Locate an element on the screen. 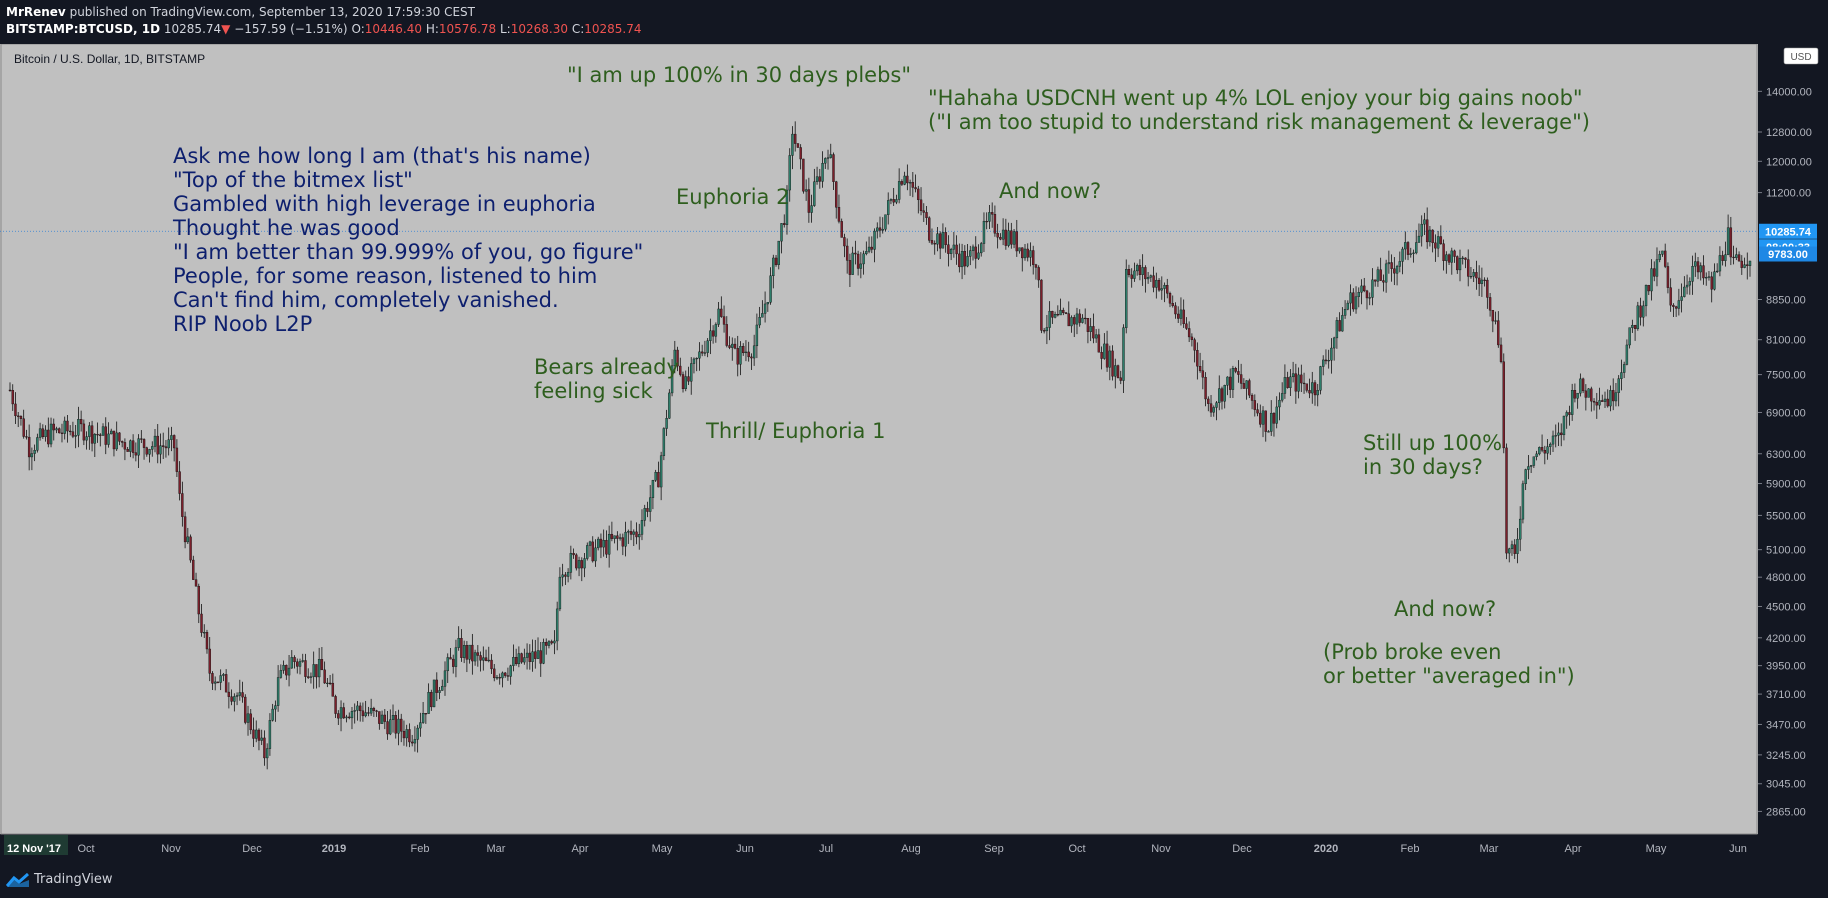 The height and width of the screenshot is (898, 1828). y-tick-label: 12000.00 is located at coordinates (1789, 162).